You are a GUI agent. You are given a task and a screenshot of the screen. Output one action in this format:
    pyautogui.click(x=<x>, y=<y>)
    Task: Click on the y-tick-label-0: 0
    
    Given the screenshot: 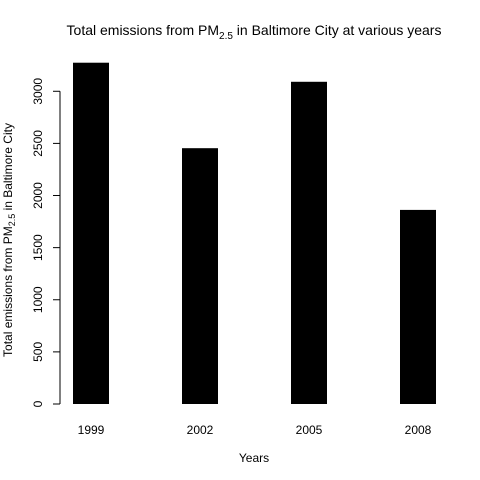 What is the action you would take?
    pyautogui.click(x=38, y=403)
    